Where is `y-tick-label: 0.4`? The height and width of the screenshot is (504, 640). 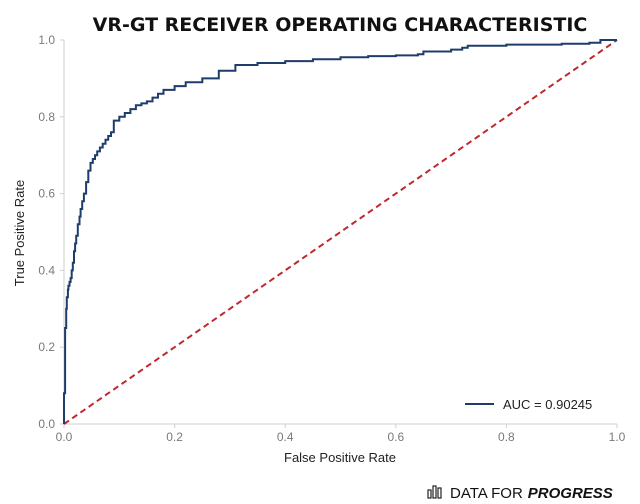 y-tick-label: 0.4 is located at coordinates (46, 270).